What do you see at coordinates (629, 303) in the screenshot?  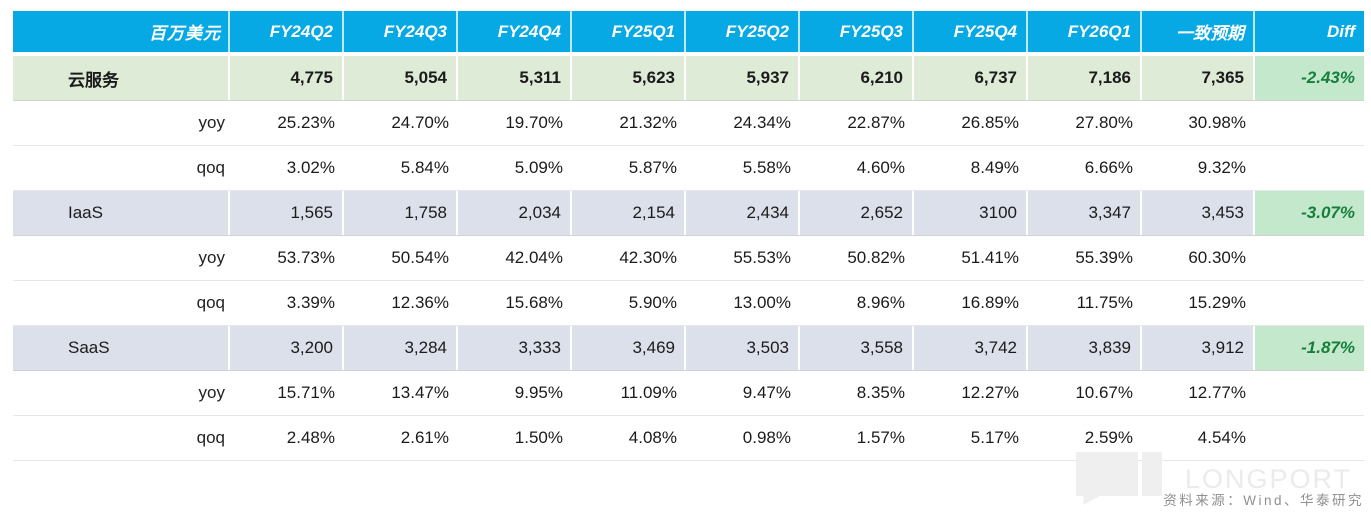 I see `cell-iaas-qoq-fy25q1: 5.90%` at bounding box center [629, 303].